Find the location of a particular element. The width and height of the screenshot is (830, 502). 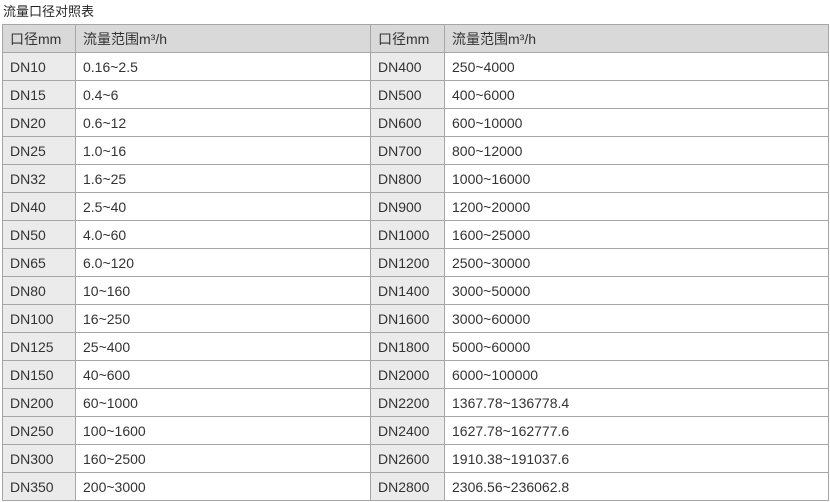

range-cell: 1627.78~162777.6 is located at coordinates (636, 430).